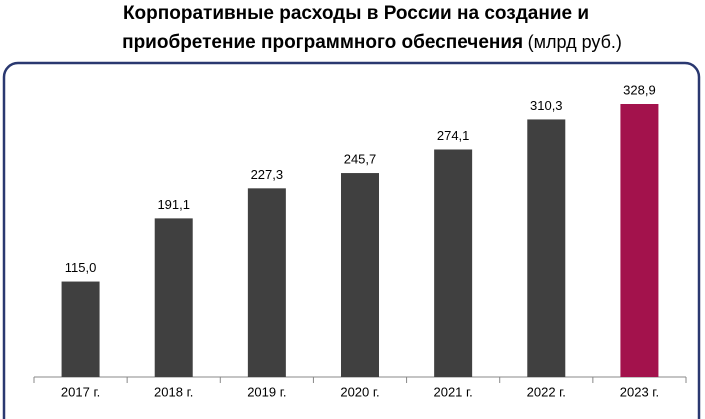 This screenshot has height=419, width=705. What do you see at coordinates (81, 267) in the screenshot?
I see `value-label: 115,0` at bounding box center [81, 267].